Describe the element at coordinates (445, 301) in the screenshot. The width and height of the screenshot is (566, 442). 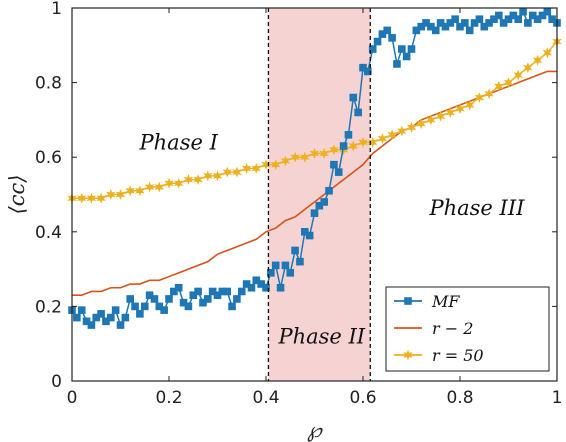
I see `legend-label: MF` at that location.